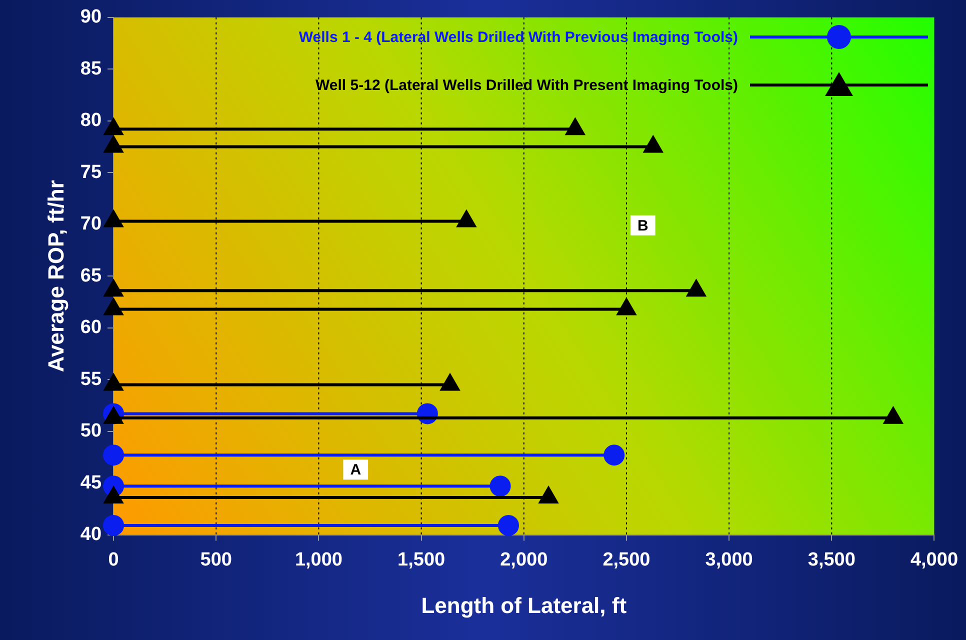 This screenshot has height=640, width=966. I want to click on y-tick-label: 50, so click(91, 431).